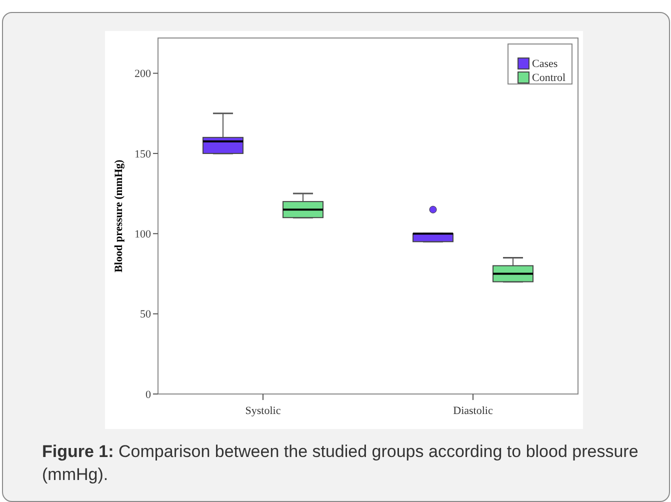 The height and width of the screenshot is (502, 671). What do you see at coordinates (545, 64) in the screenshot?
I see `legend-label: Cases` at bounding box center [545, 64].